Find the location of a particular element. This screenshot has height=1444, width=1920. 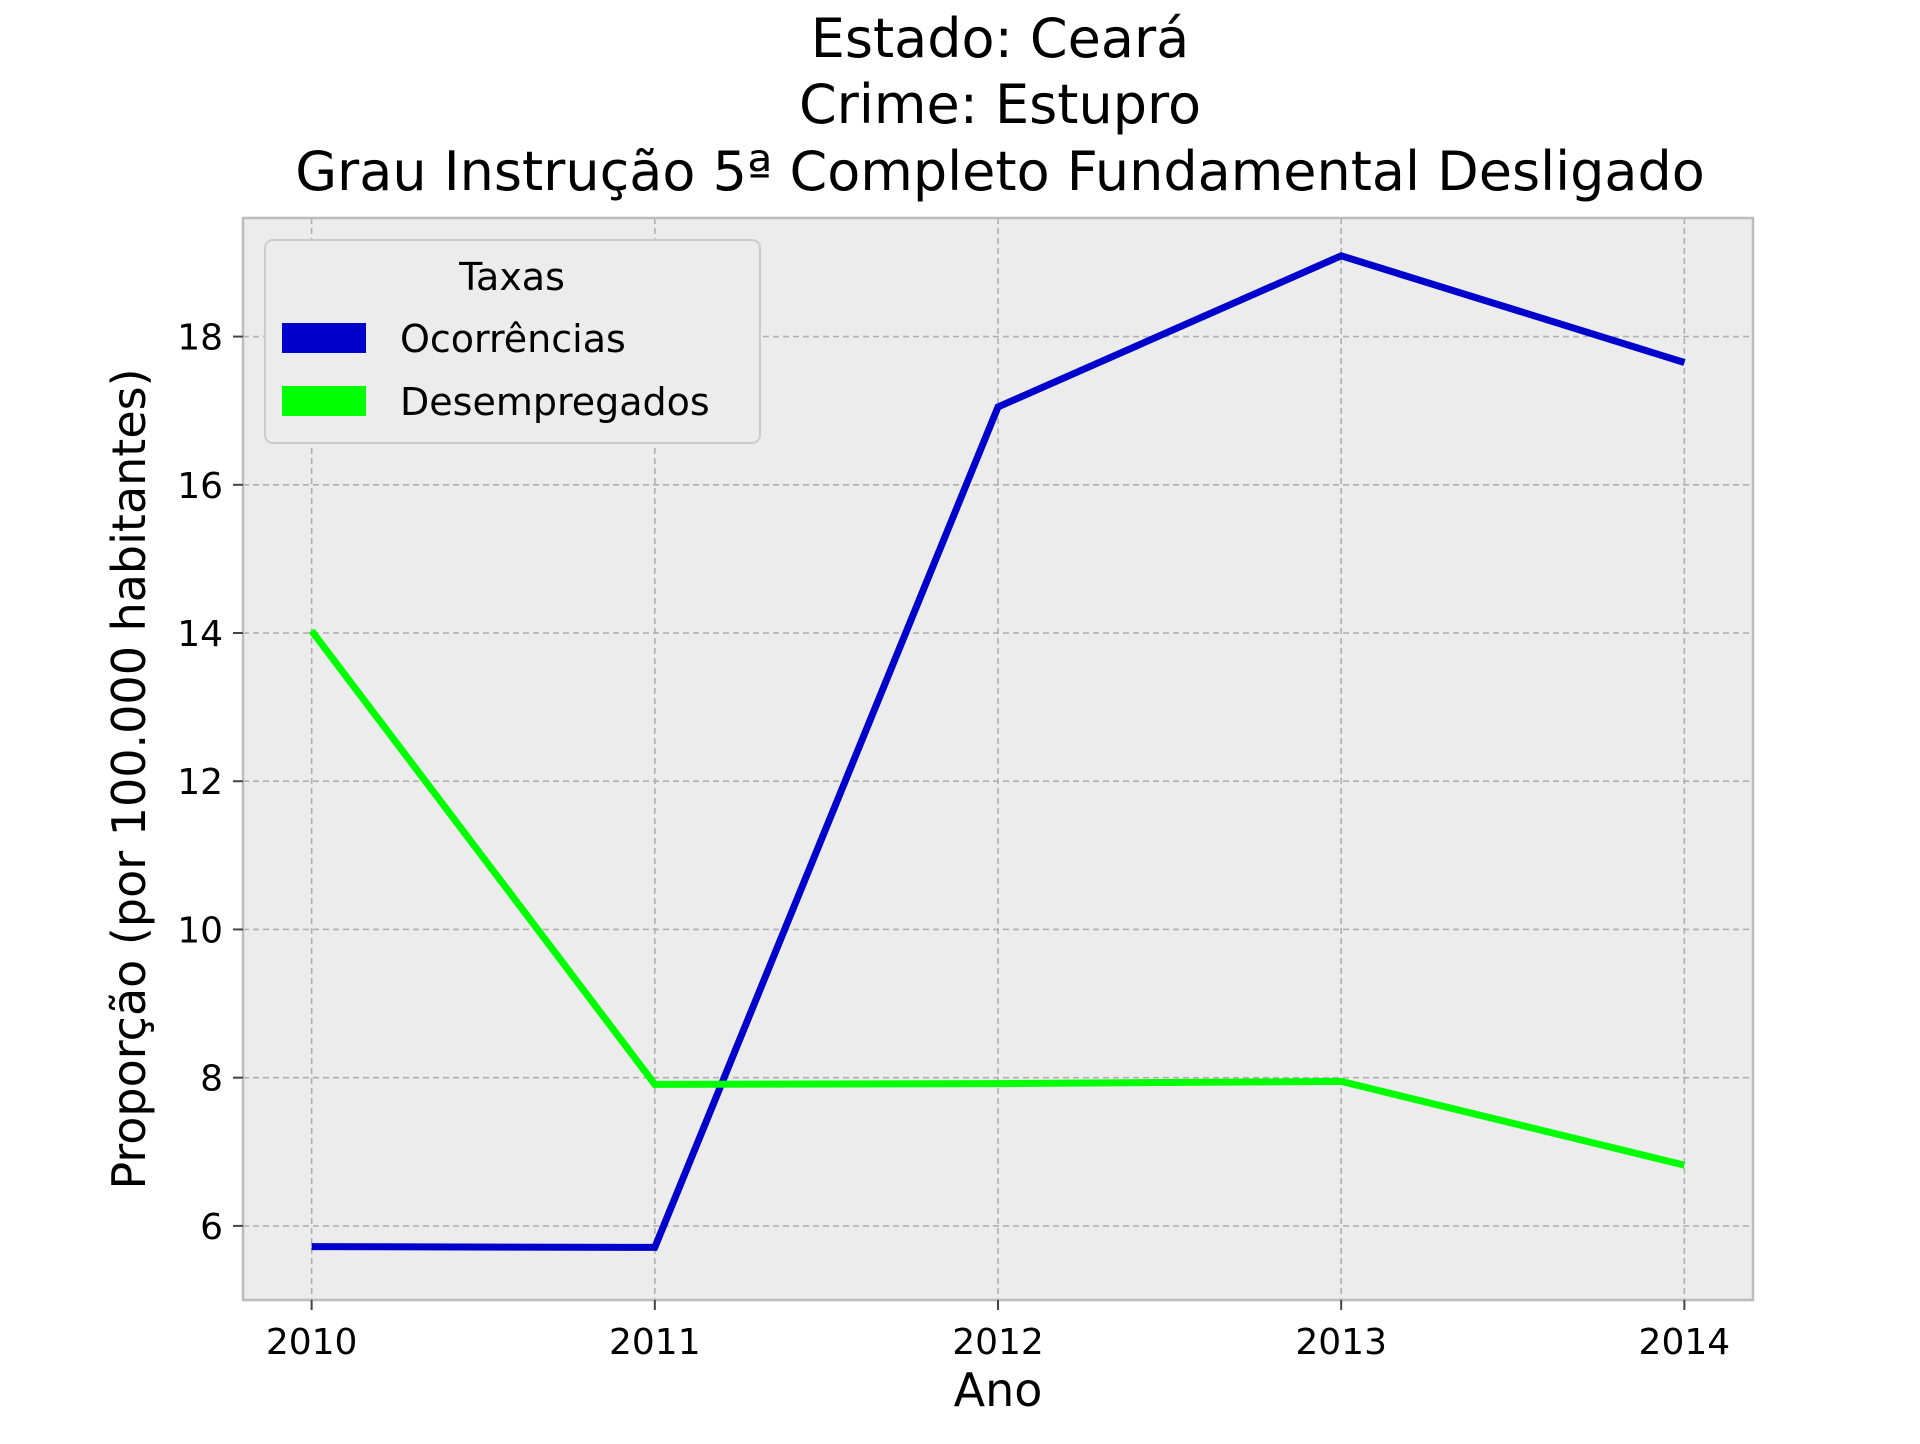

y-tick-label: 12 is located at coordinates (200, 782).